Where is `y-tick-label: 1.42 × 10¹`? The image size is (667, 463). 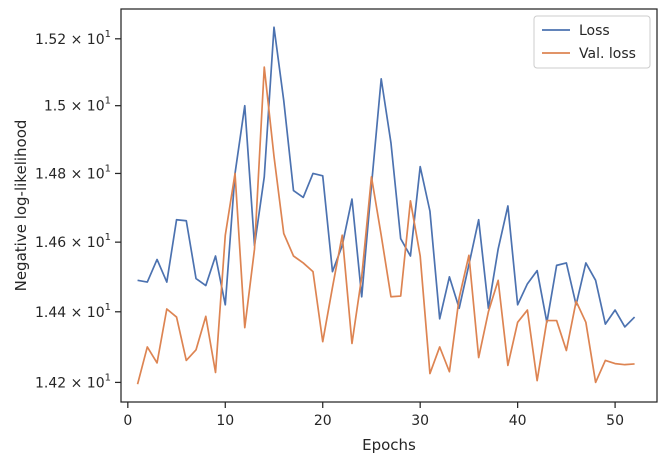 y-tick-label: 1.42 × 10¹ is located at coordinates (73, 381).